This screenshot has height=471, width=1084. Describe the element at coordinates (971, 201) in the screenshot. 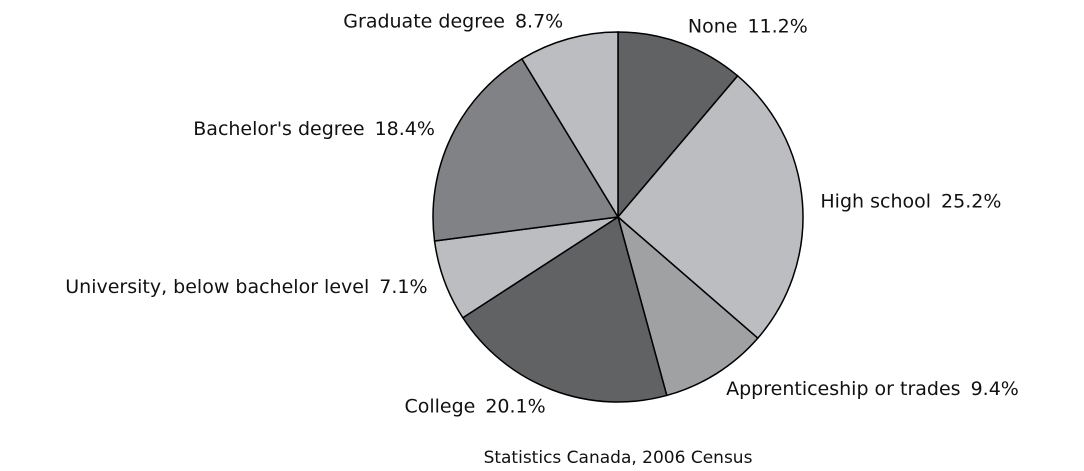

I see `label-value: 25.2%` at that location.